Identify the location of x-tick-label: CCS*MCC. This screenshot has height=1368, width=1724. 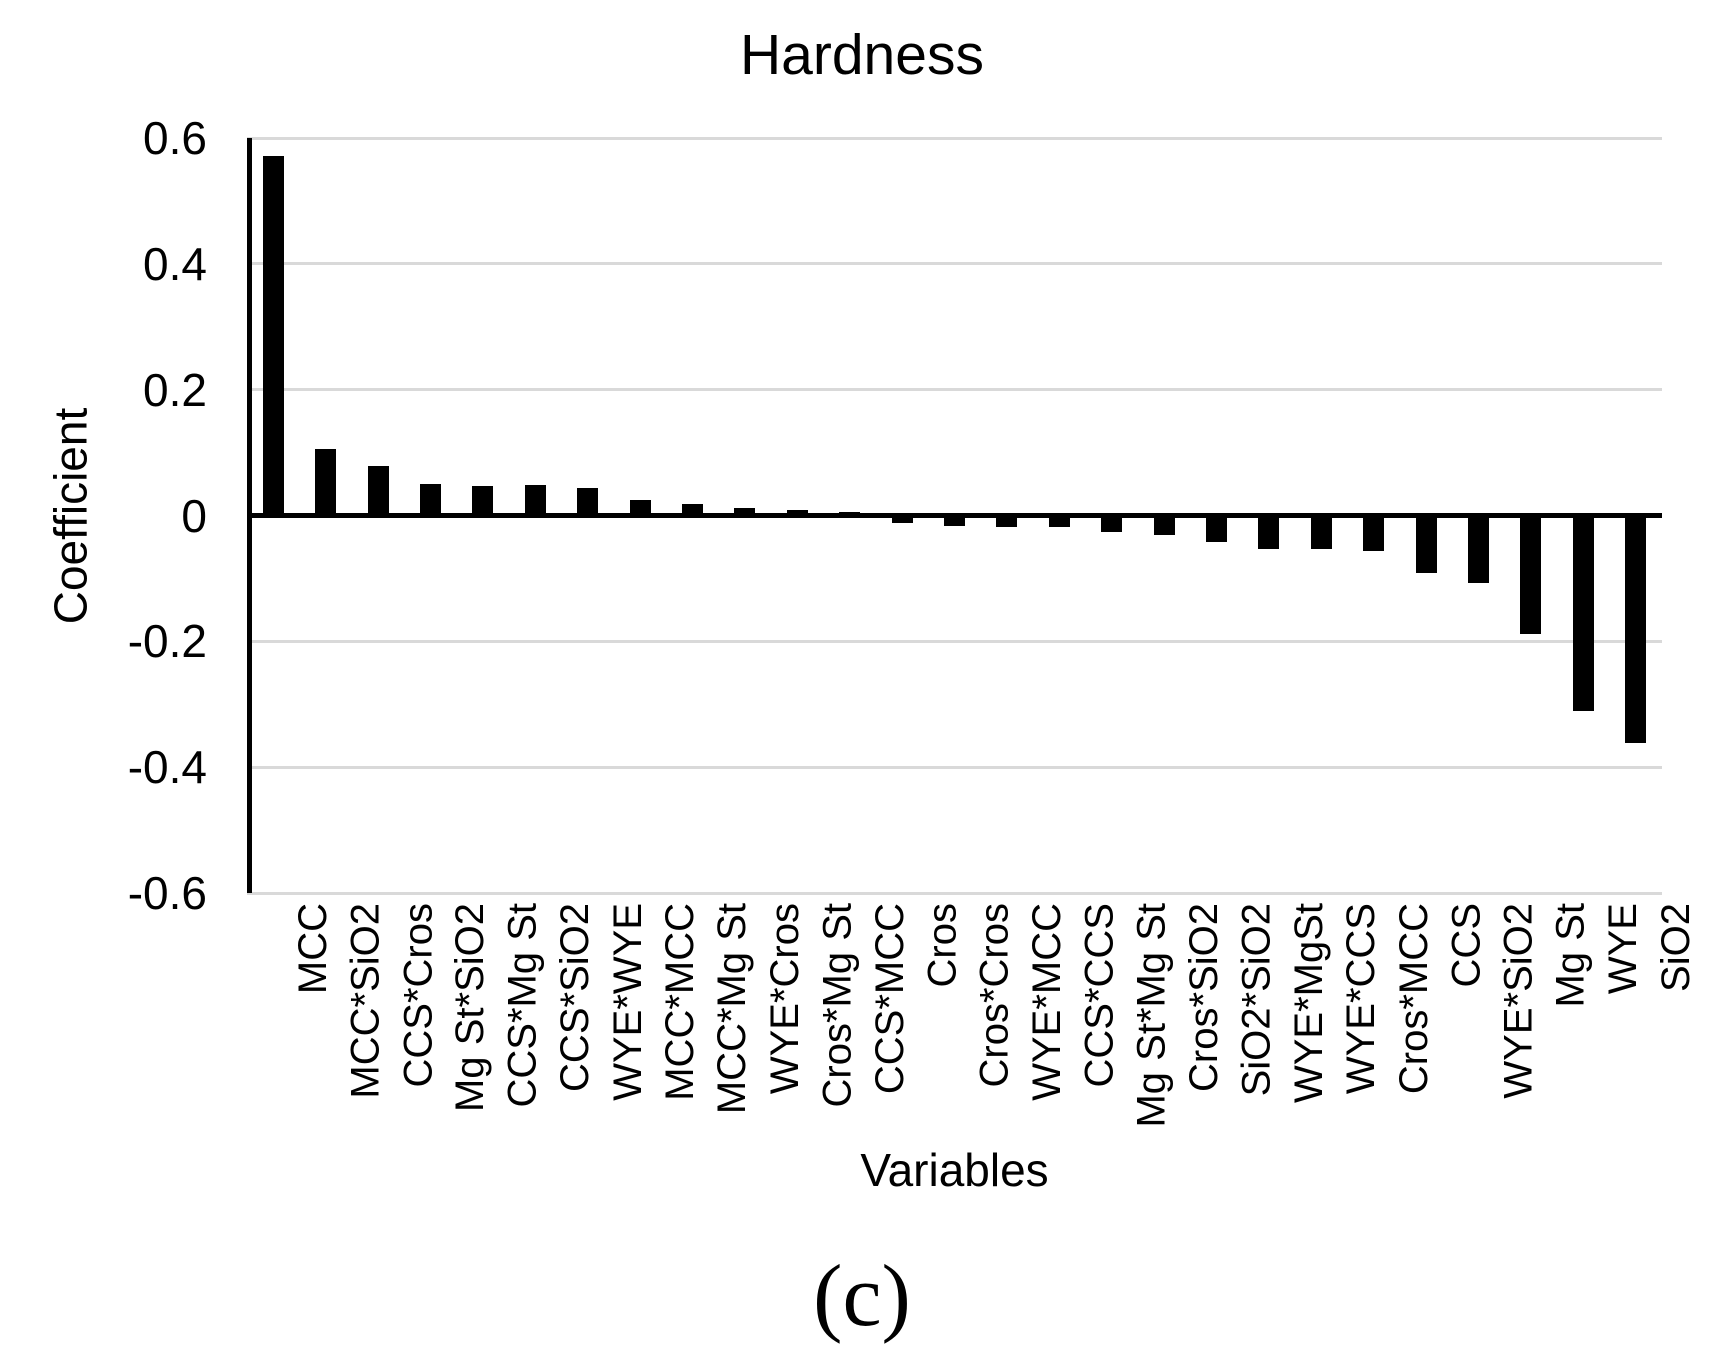
(889, 999).